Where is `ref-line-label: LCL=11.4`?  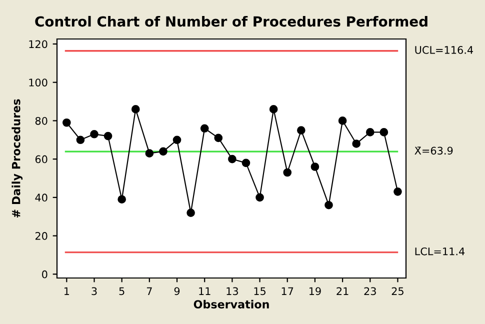 ref-line-label: LCL=11.4 is located at coordinates (440, 251).